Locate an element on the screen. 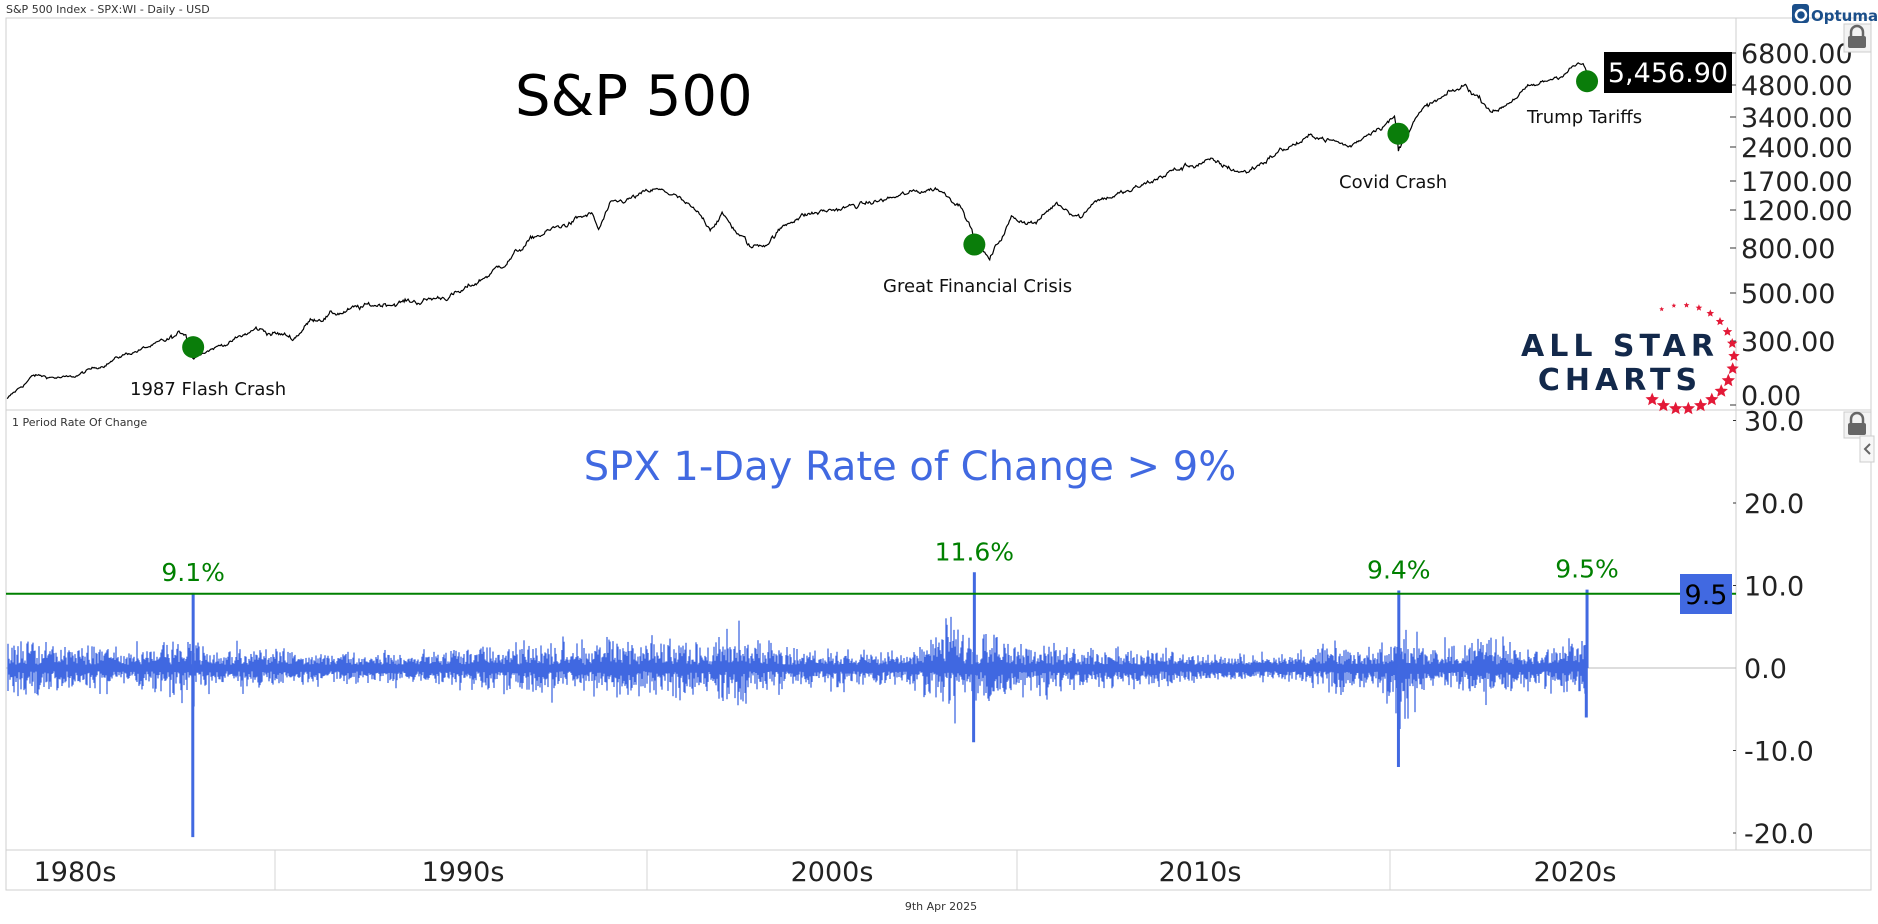 The image size is (1878, 924). collapse-button-bg is located at coordinates (1867, 449).